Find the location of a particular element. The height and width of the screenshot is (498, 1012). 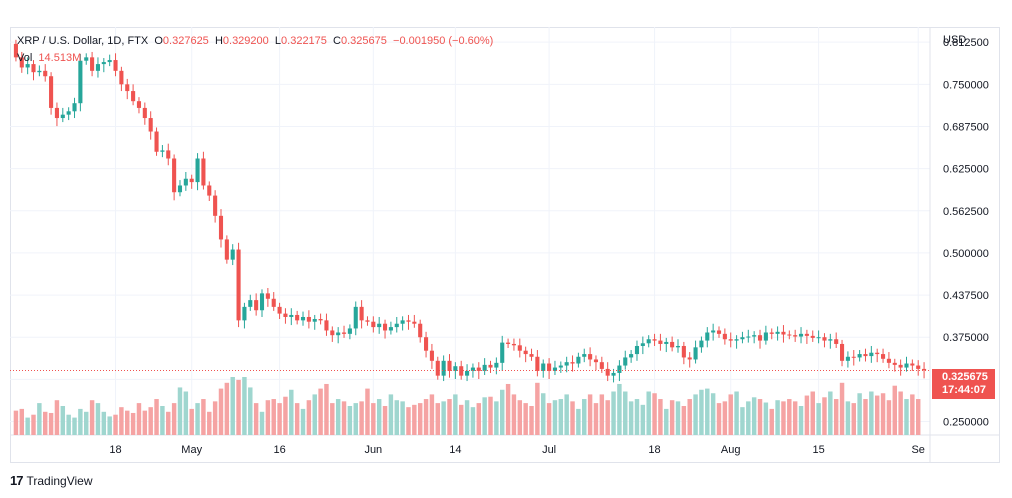

x-tick-label: 16 is located at coordinates (279, 450).